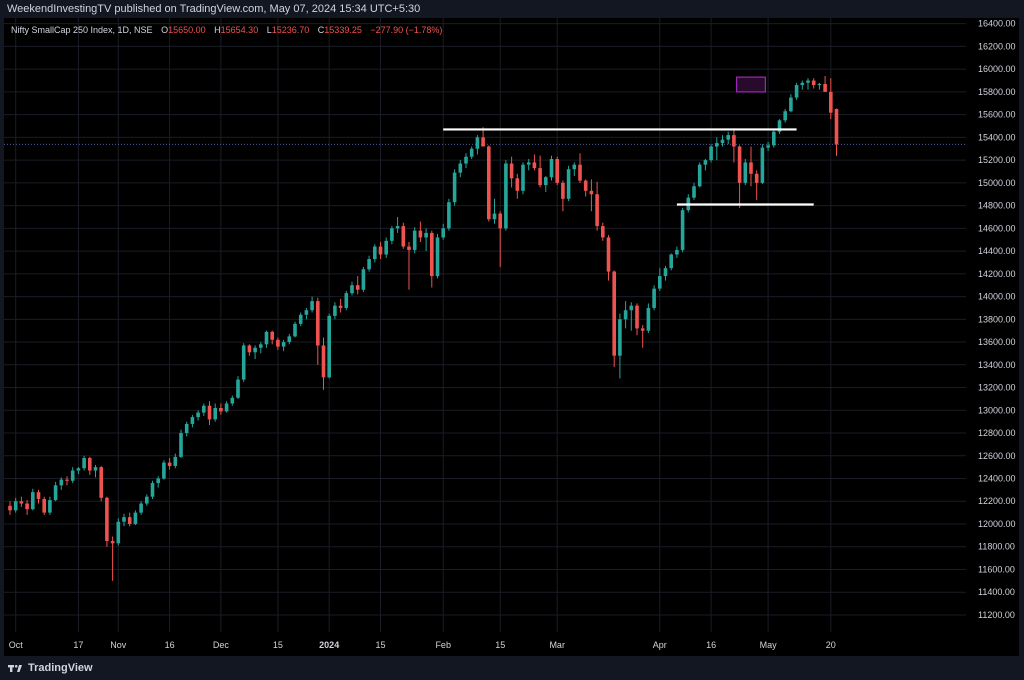 This screenshot has width=1024, height=680. Describe the element at coordinates (170, 645) in the screenshot. I see `x-tick-label: 16` at that location.